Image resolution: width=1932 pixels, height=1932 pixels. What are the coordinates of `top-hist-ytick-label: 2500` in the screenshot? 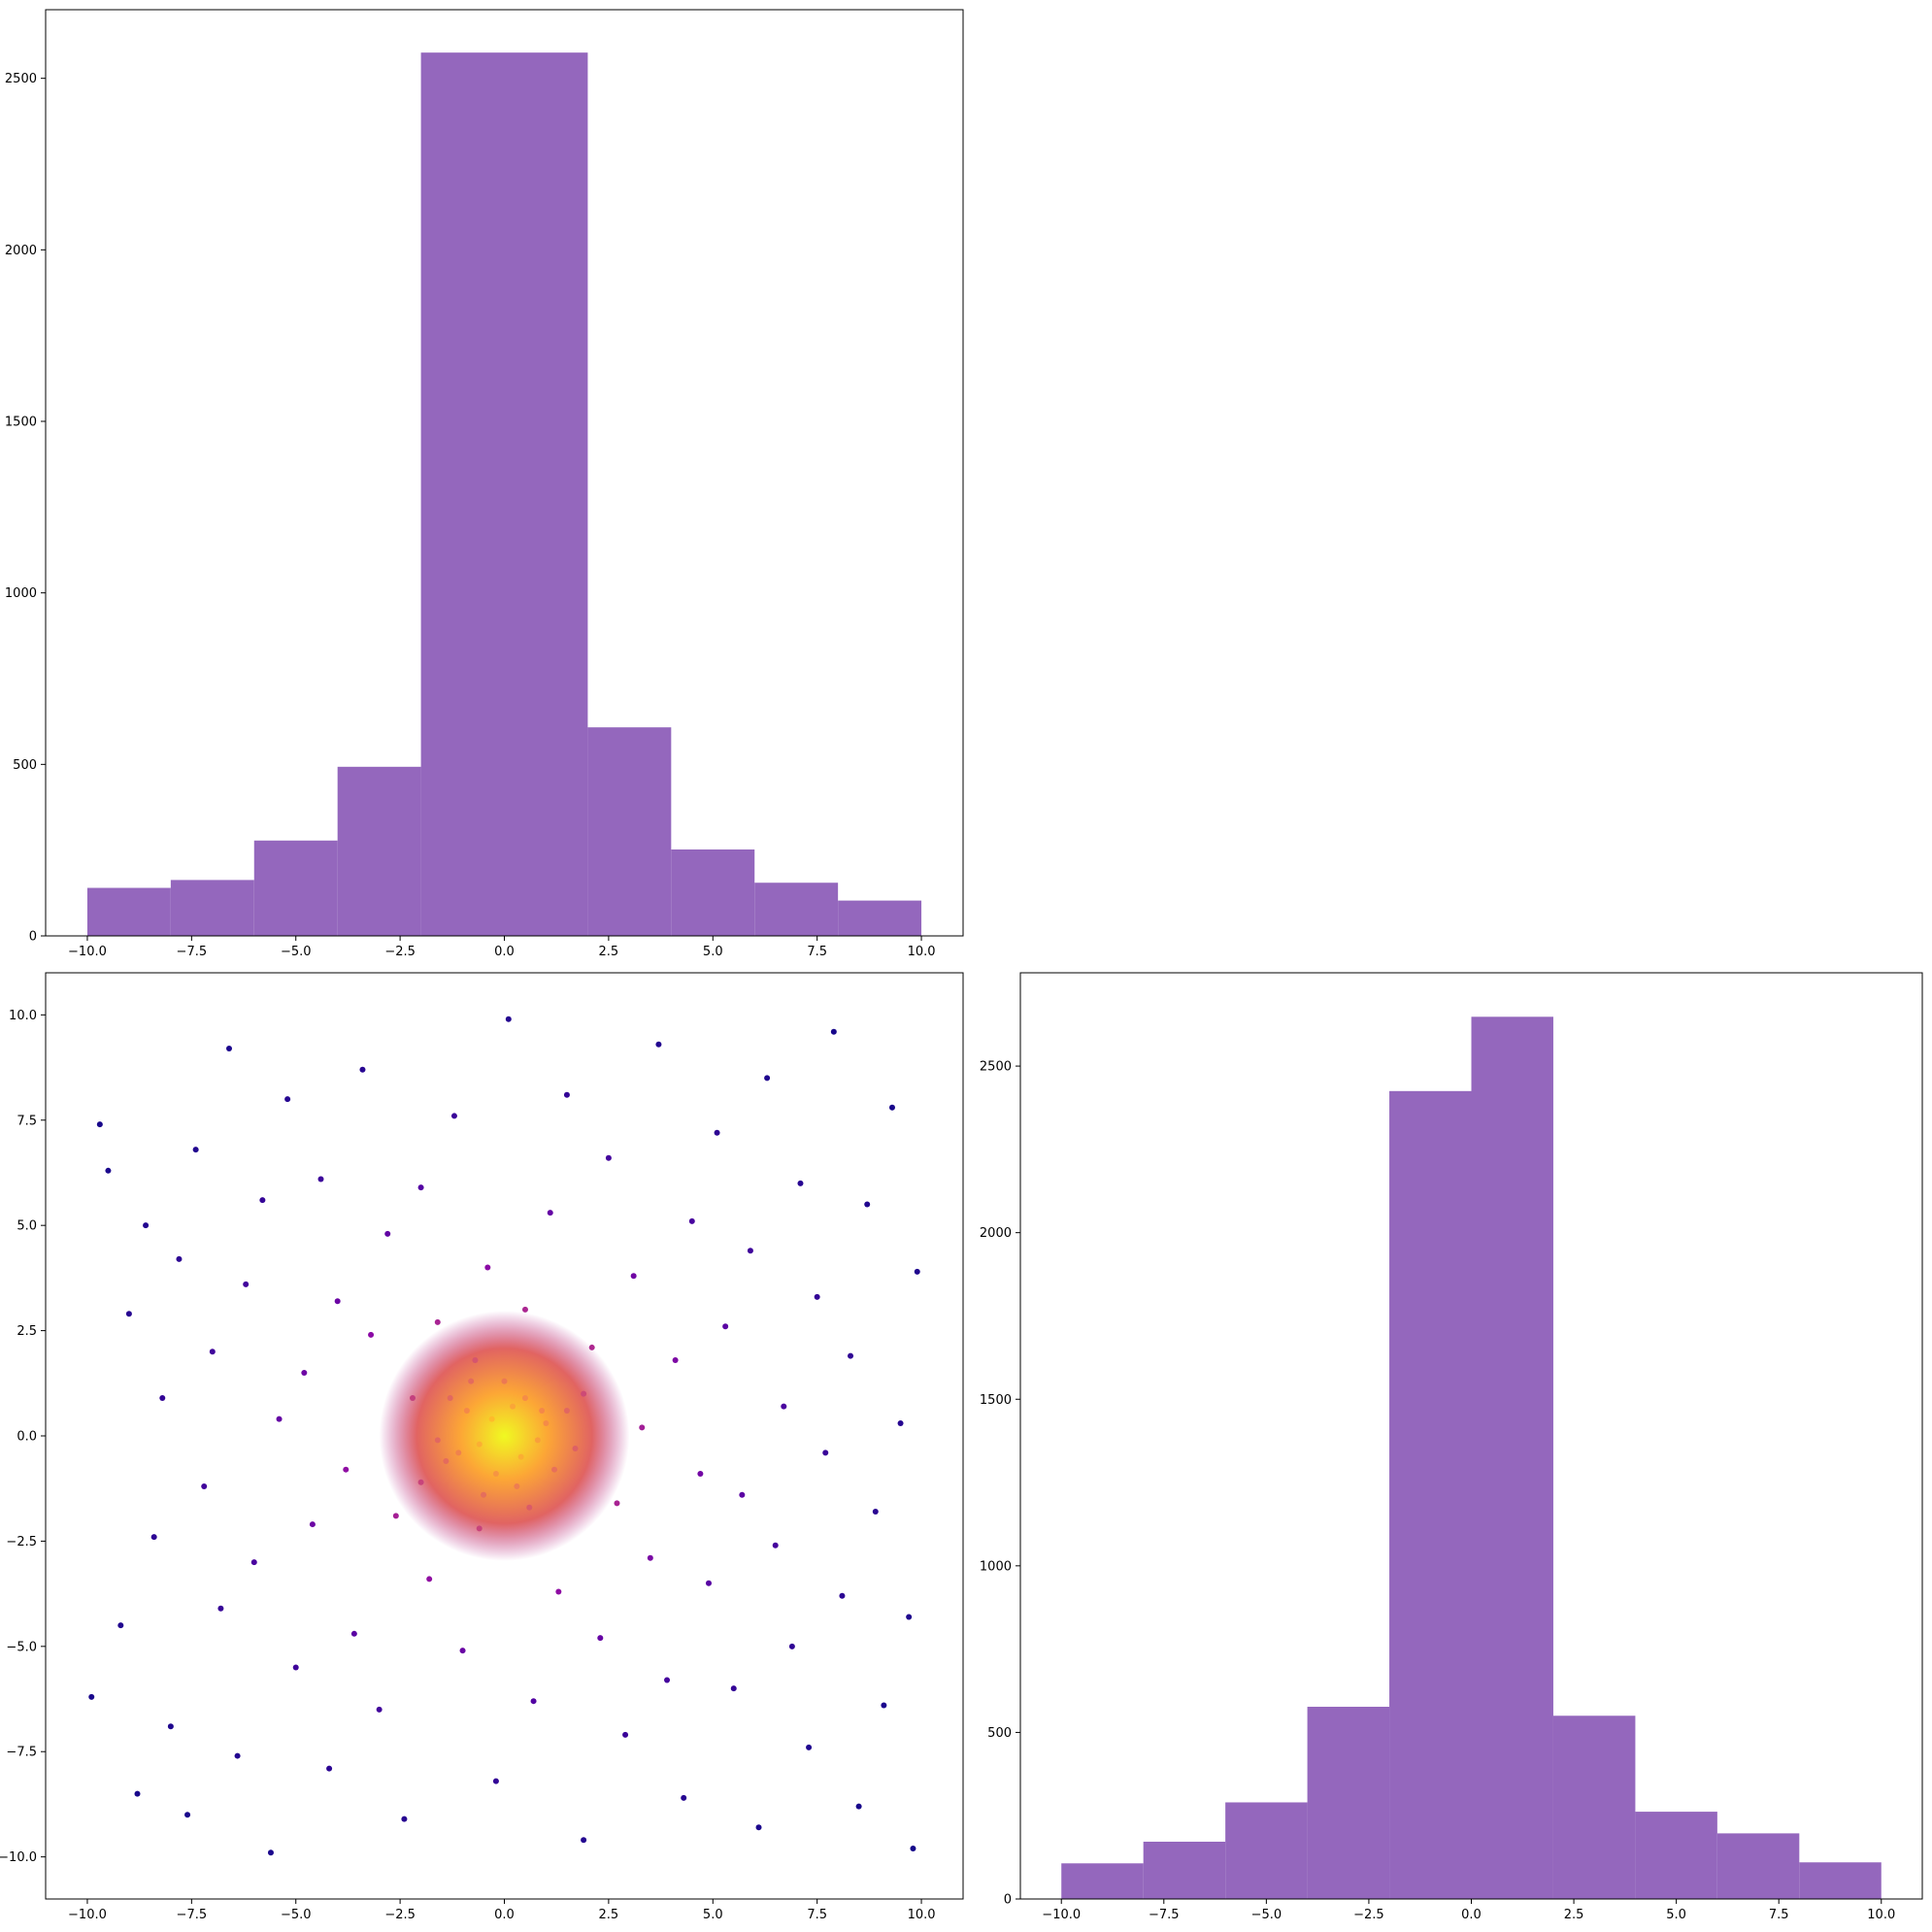 It's located at (21, 79).